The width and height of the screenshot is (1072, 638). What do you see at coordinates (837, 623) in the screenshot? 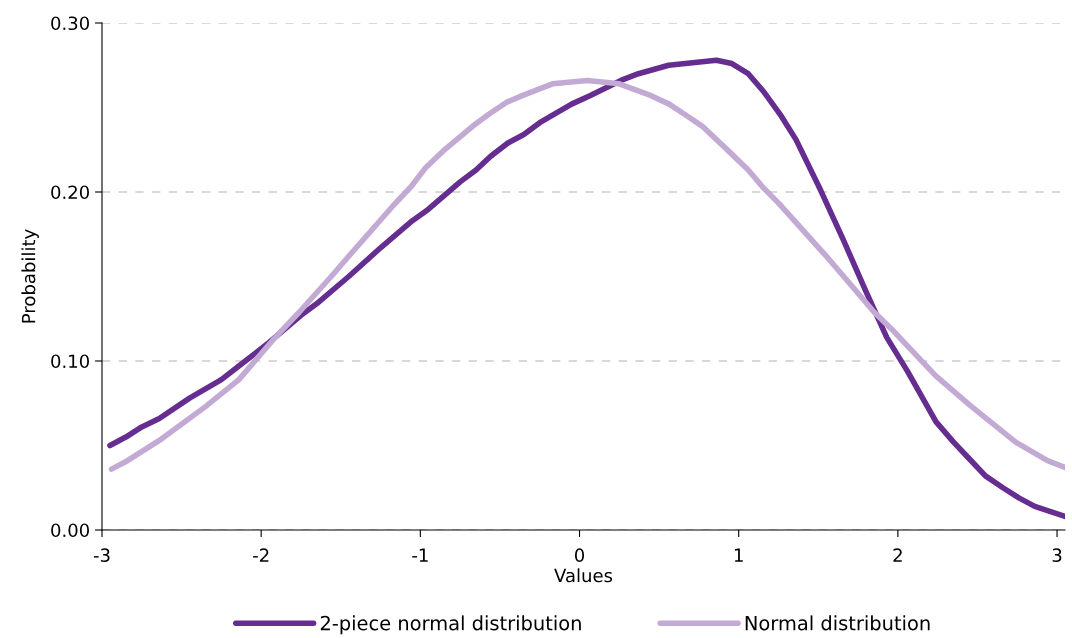
I see `legend-label: Normal distribution` at bounding box center [837, 623].